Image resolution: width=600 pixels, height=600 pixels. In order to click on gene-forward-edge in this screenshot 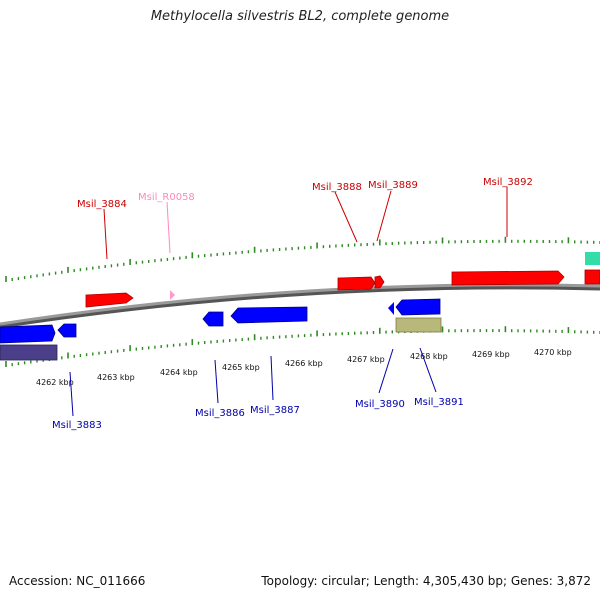, I will do `click(592, 277)`.